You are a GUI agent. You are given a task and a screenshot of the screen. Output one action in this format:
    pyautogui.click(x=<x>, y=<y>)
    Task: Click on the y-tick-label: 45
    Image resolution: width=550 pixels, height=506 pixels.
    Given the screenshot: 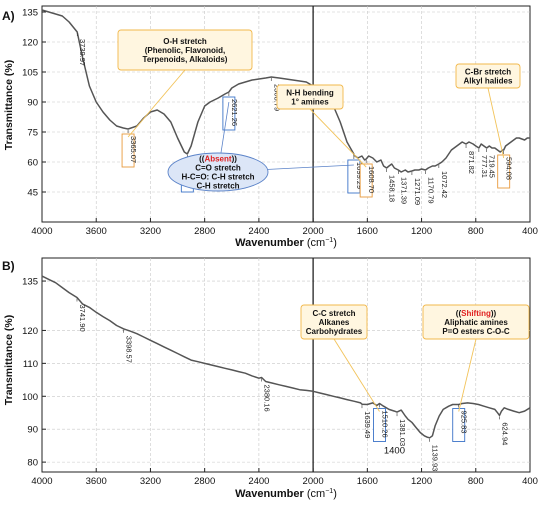 What is the action you would take?
    pyautogui.click(x=32, y=193)
    